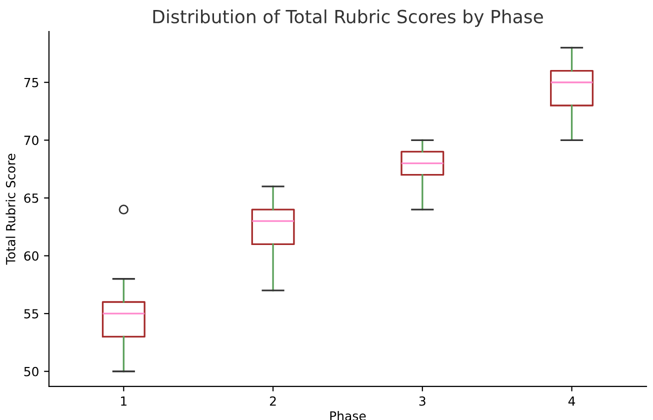 The width and height of the screenshot is (653, 420). I want to click on x-tick-label: 4, so click(572, 401).